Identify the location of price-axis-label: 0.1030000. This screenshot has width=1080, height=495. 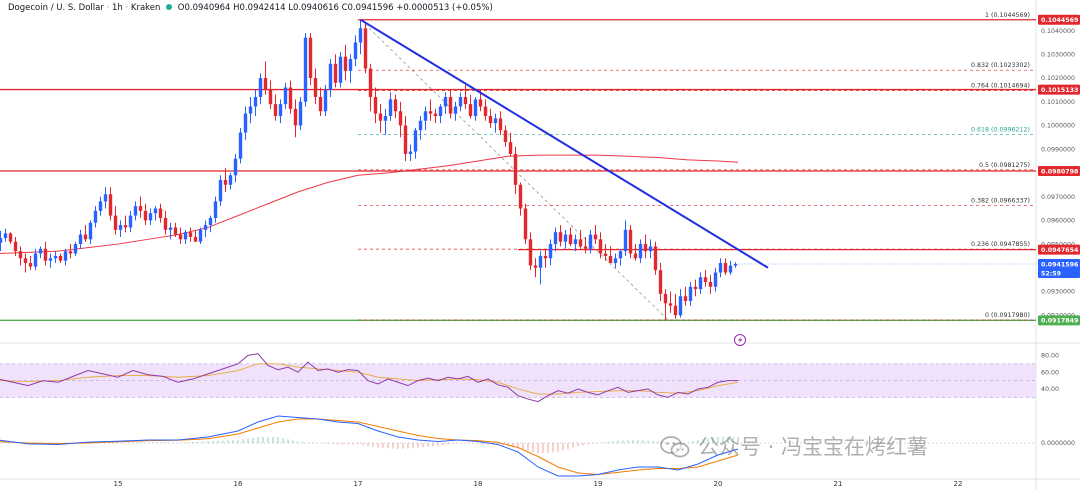
(1058, 55).